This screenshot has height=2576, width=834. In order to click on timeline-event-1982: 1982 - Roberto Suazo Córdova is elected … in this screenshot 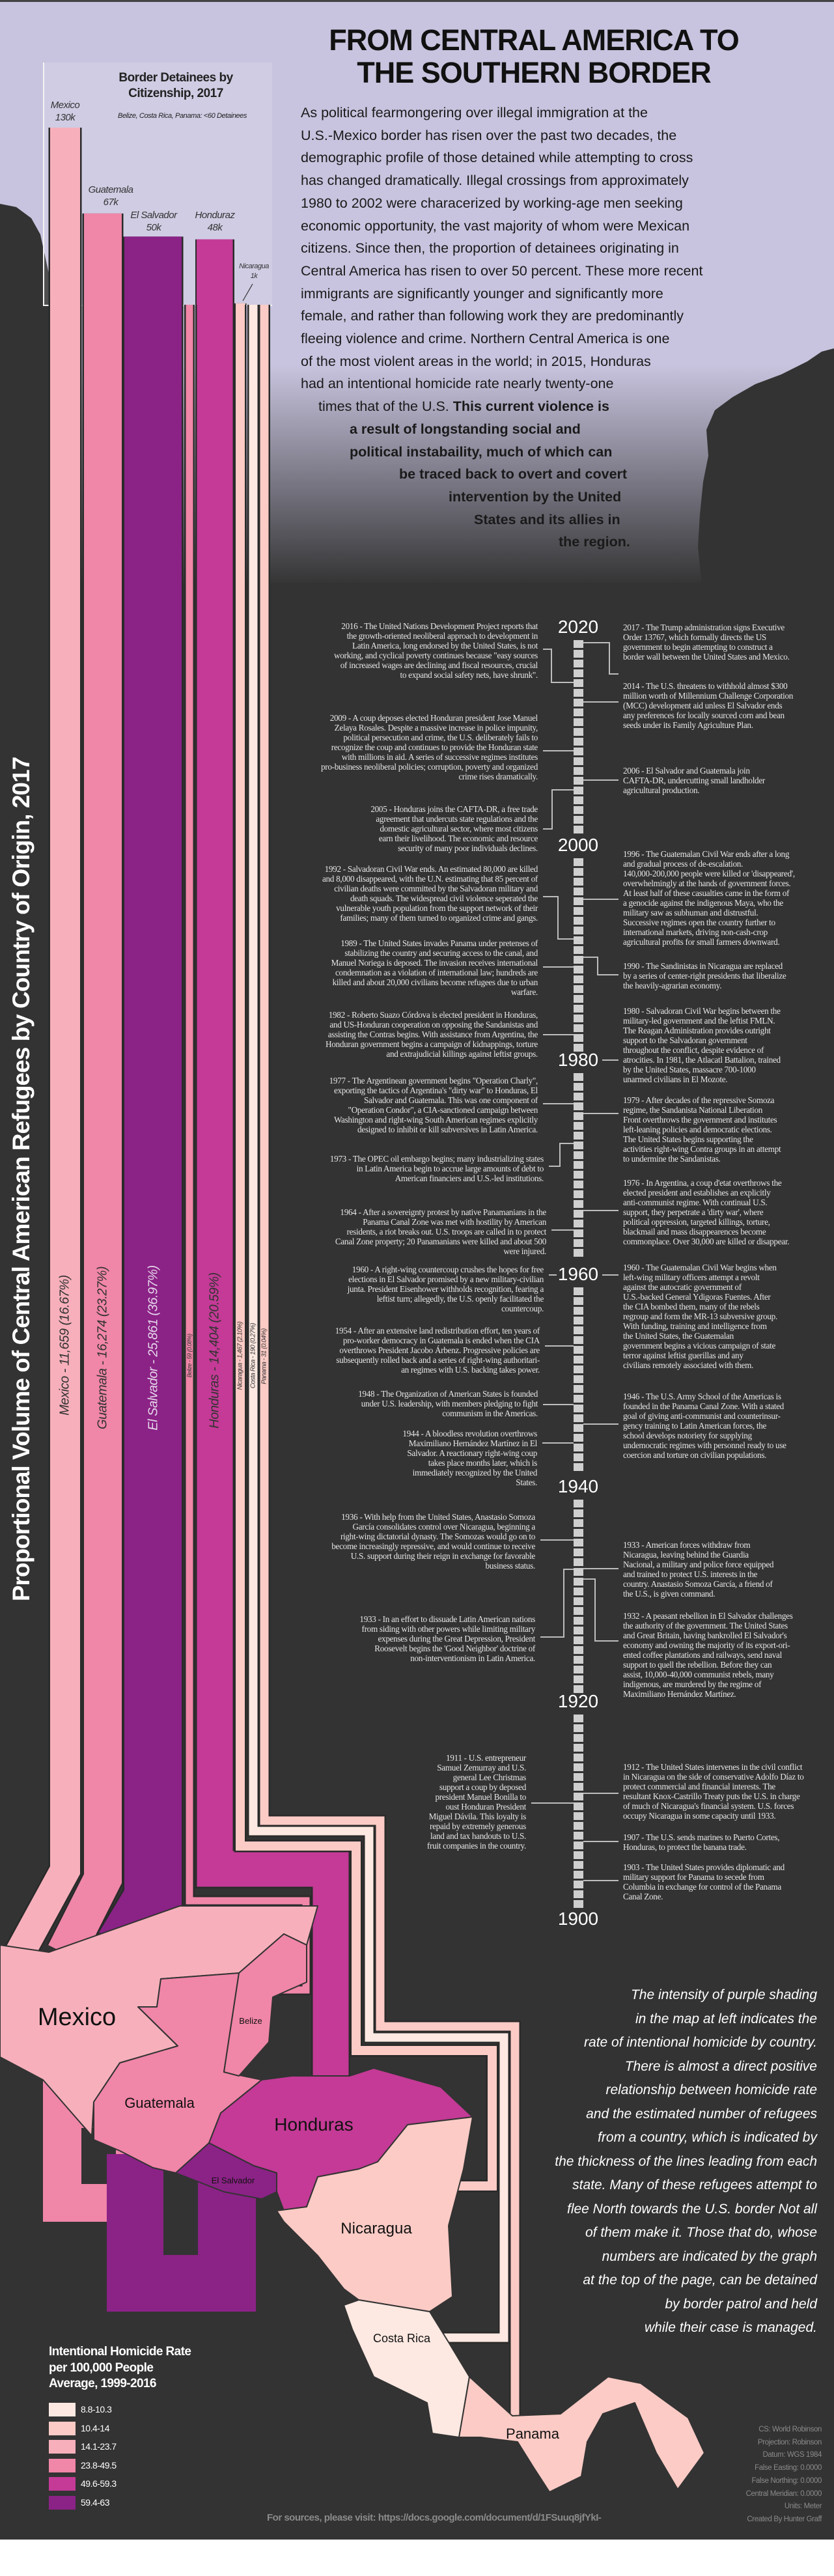, I will do `click(432, 1035)`.